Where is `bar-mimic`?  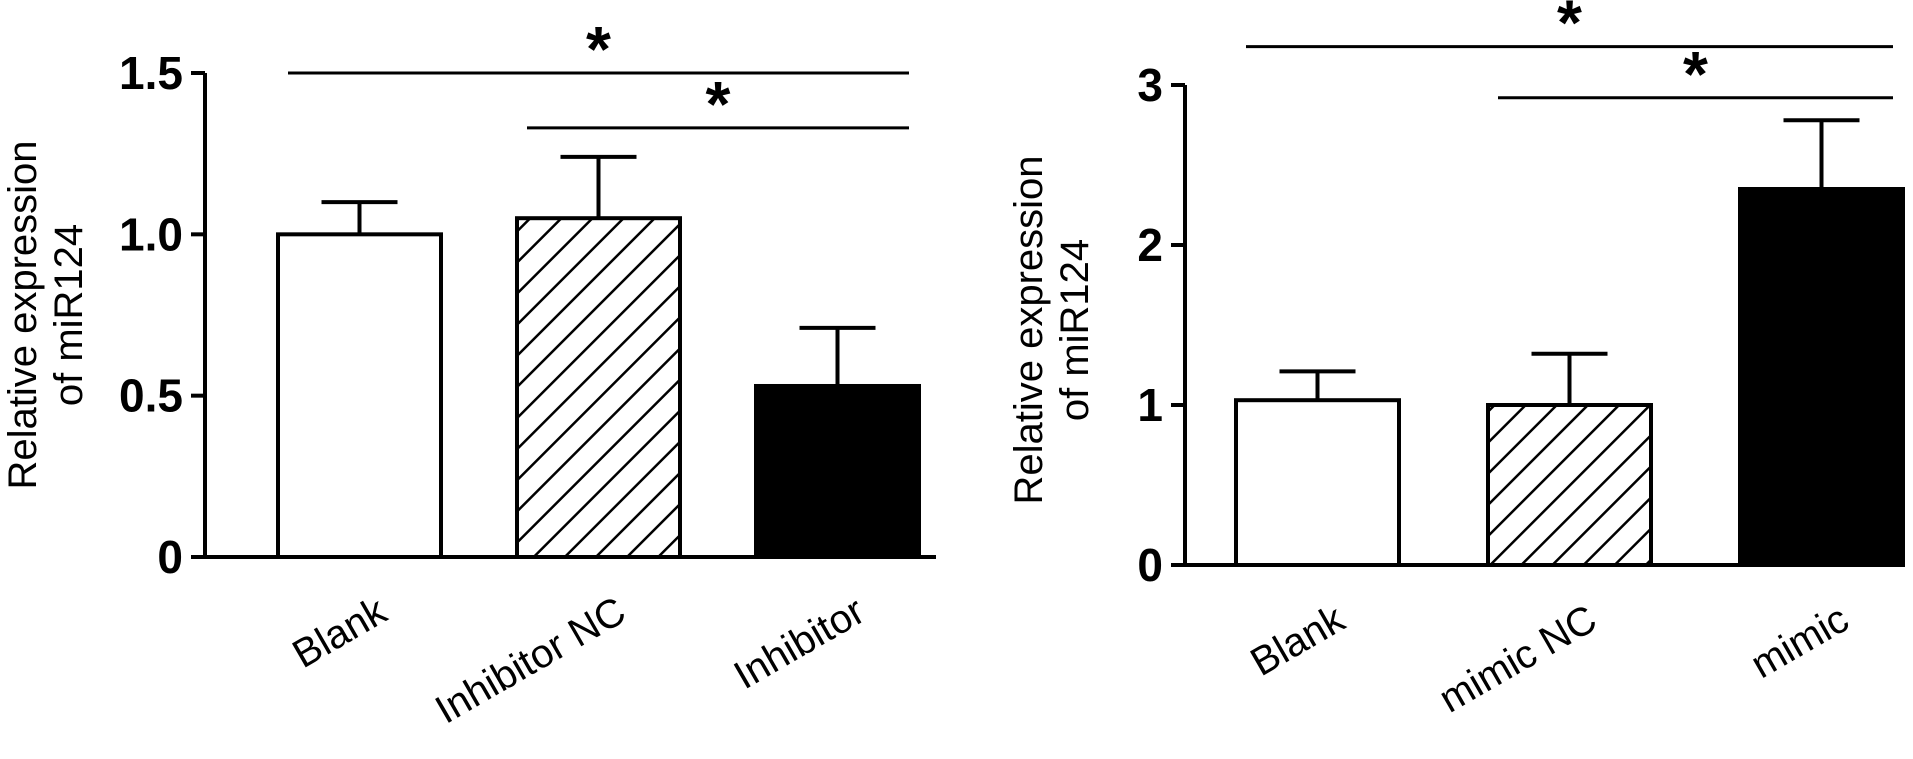 bar-mimic is located at coordinates (1821, 377).